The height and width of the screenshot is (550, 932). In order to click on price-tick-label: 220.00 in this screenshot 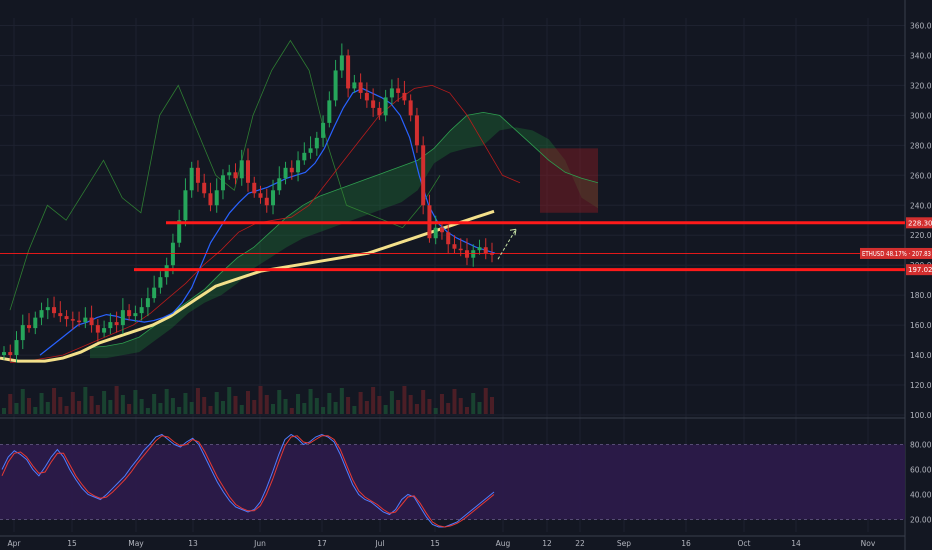, I will do `click(921, 235)`.